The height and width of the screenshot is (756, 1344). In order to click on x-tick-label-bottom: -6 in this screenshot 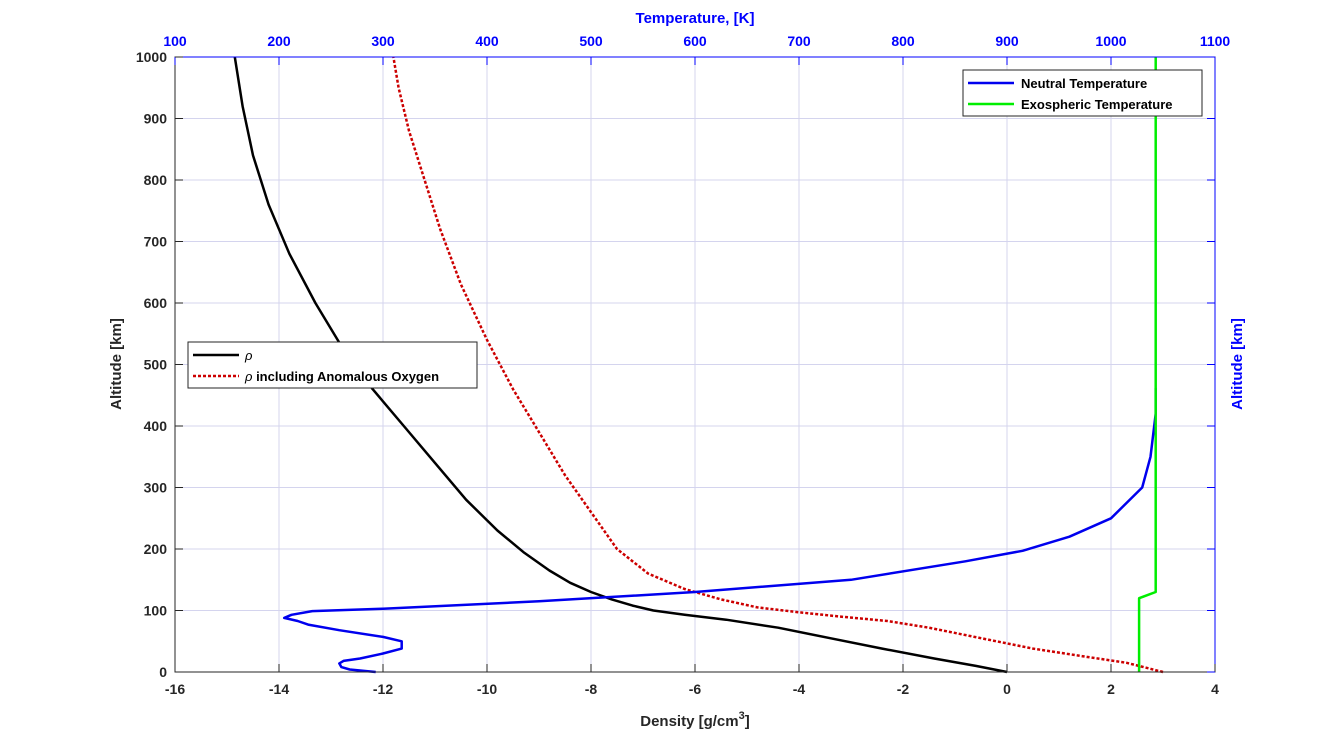, I will do `click(695, 689)`.